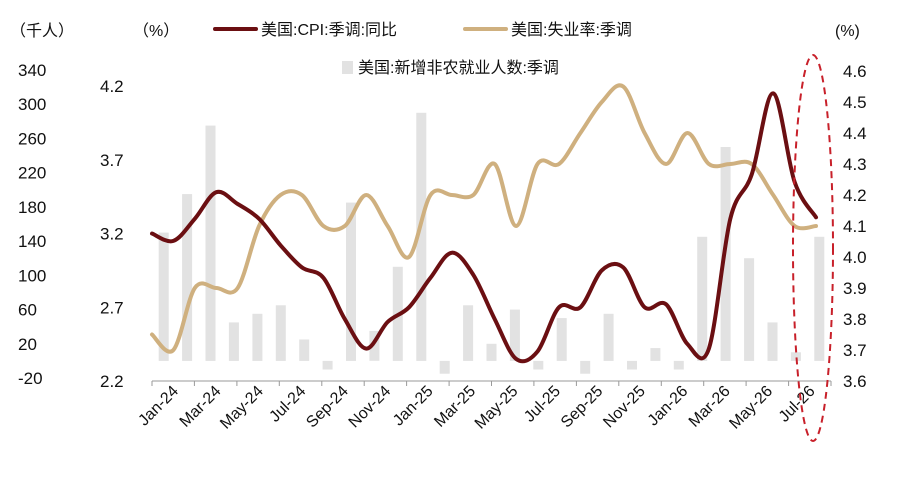 The width and height of the screenshot is (908, 493). Describe the element at coordinates (42, 31) in the screenshot. I see `left-outer-unit-label: （千人）` at that location.